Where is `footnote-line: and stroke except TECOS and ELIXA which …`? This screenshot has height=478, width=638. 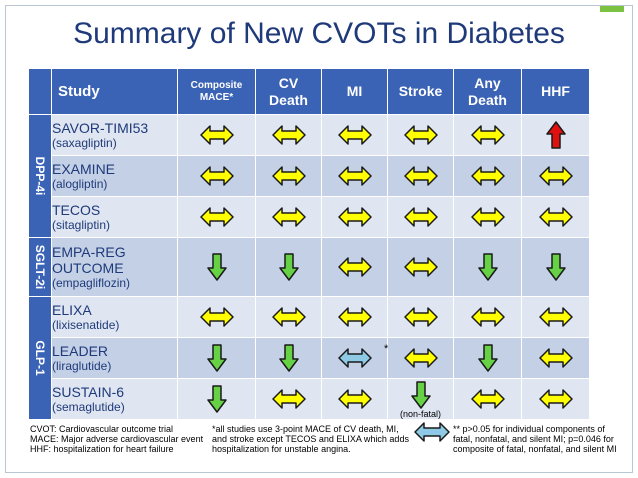
footnote-line: and stroke except TECOS and ELIXA which … is located at coordinates (310, 439).